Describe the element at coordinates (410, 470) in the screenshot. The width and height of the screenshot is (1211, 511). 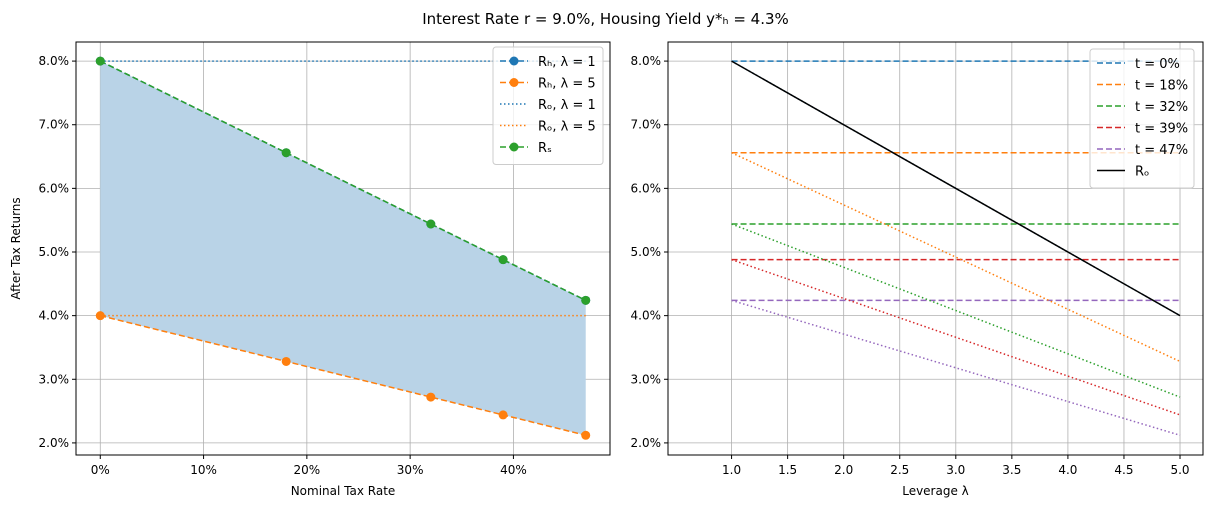
I see `x-tick-label: 30%` at that location.